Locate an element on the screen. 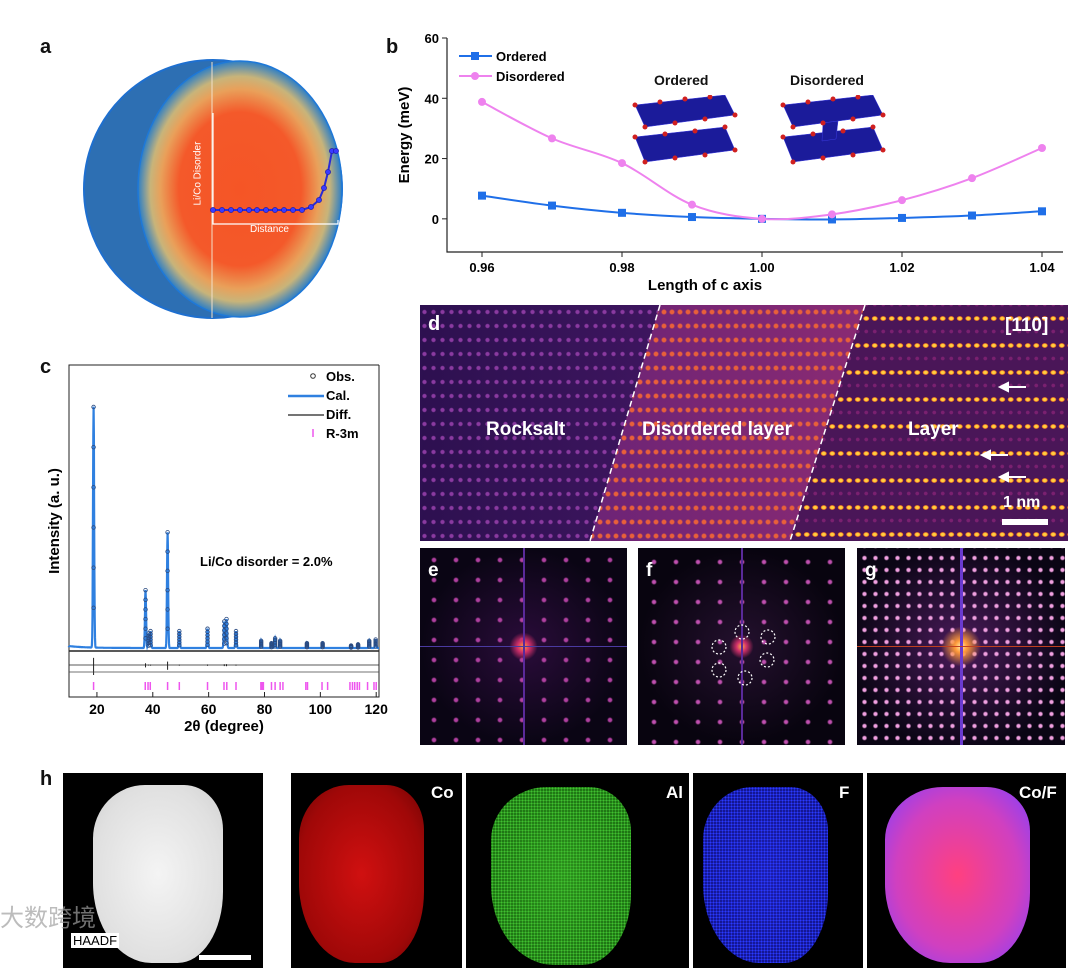  map-label-haadf: HAADF is located at coordinates (95, 940).